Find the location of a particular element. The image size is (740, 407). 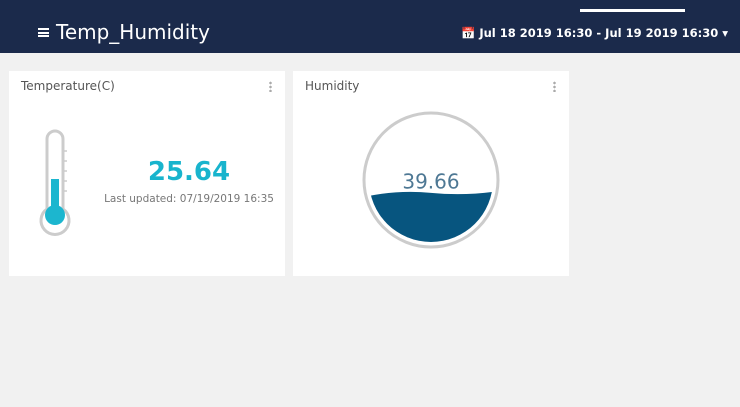

thermometer-level is located at coordinates (55, 198).